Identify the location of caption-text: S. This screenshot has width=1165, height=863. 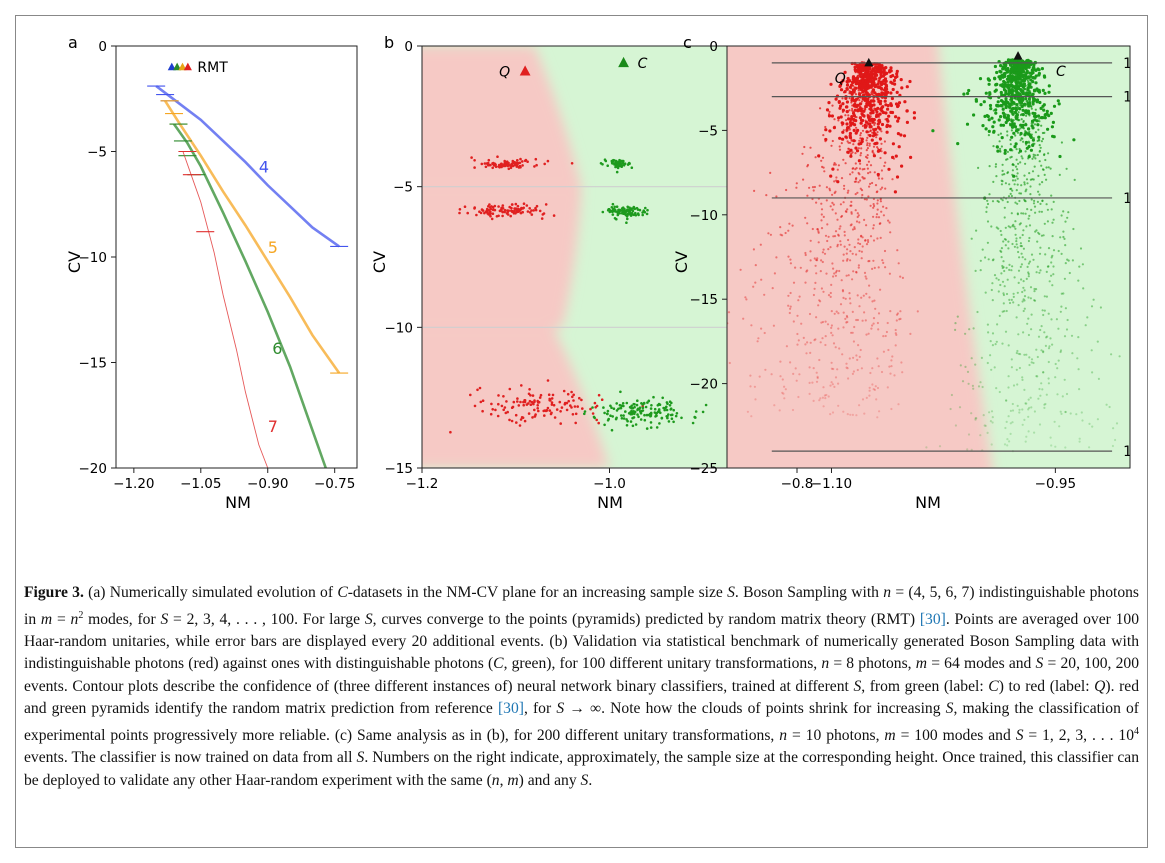
(1039, 664).